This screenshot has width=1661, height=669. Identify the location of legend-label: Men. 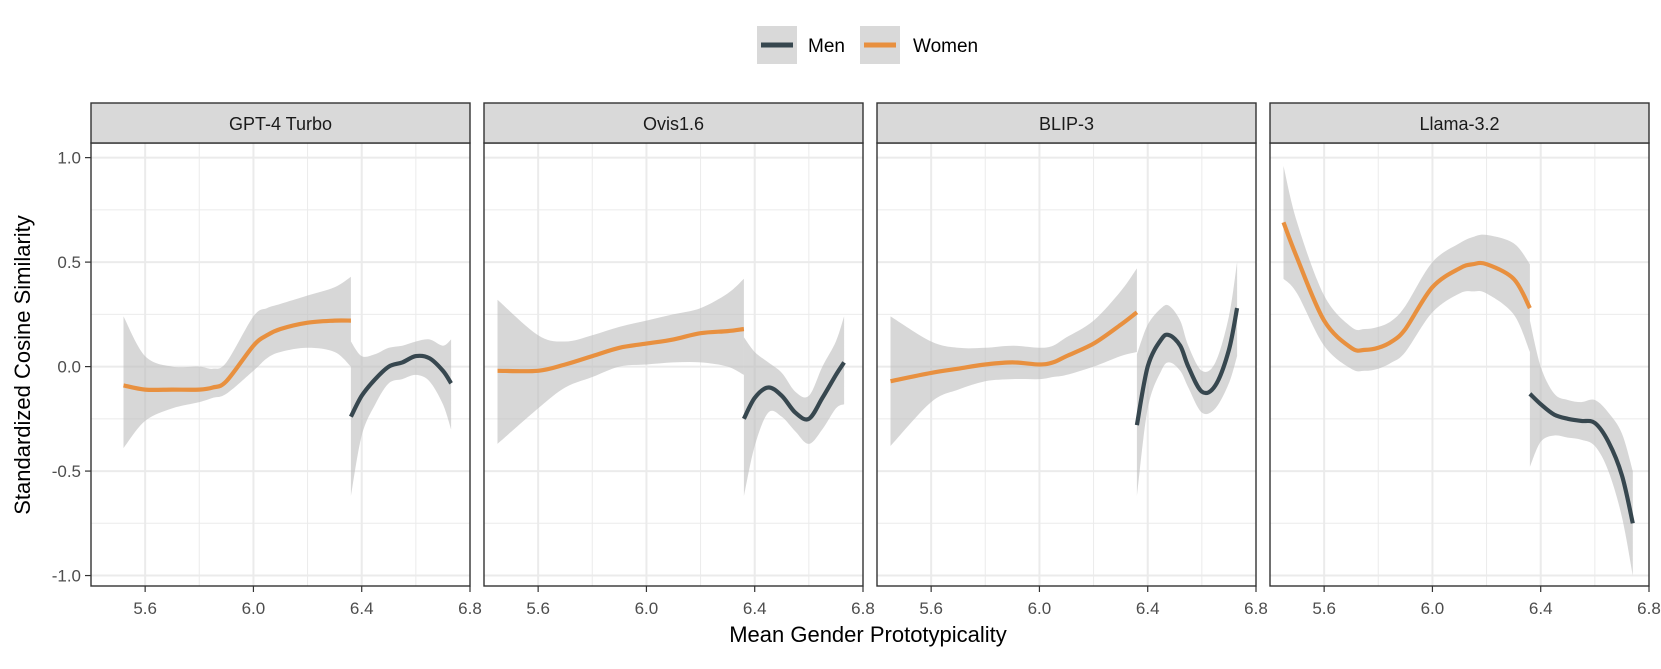
(826, 46).